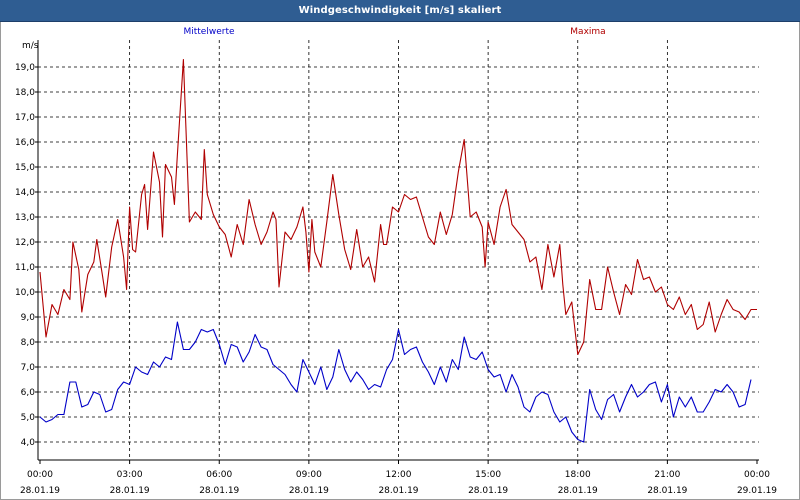 This screenshot has width=800, height=500. What do you see at coordinates (28, 443) in the screenshot?
I see `y-tick-label: 4,0` at bounding box center [28, 443].